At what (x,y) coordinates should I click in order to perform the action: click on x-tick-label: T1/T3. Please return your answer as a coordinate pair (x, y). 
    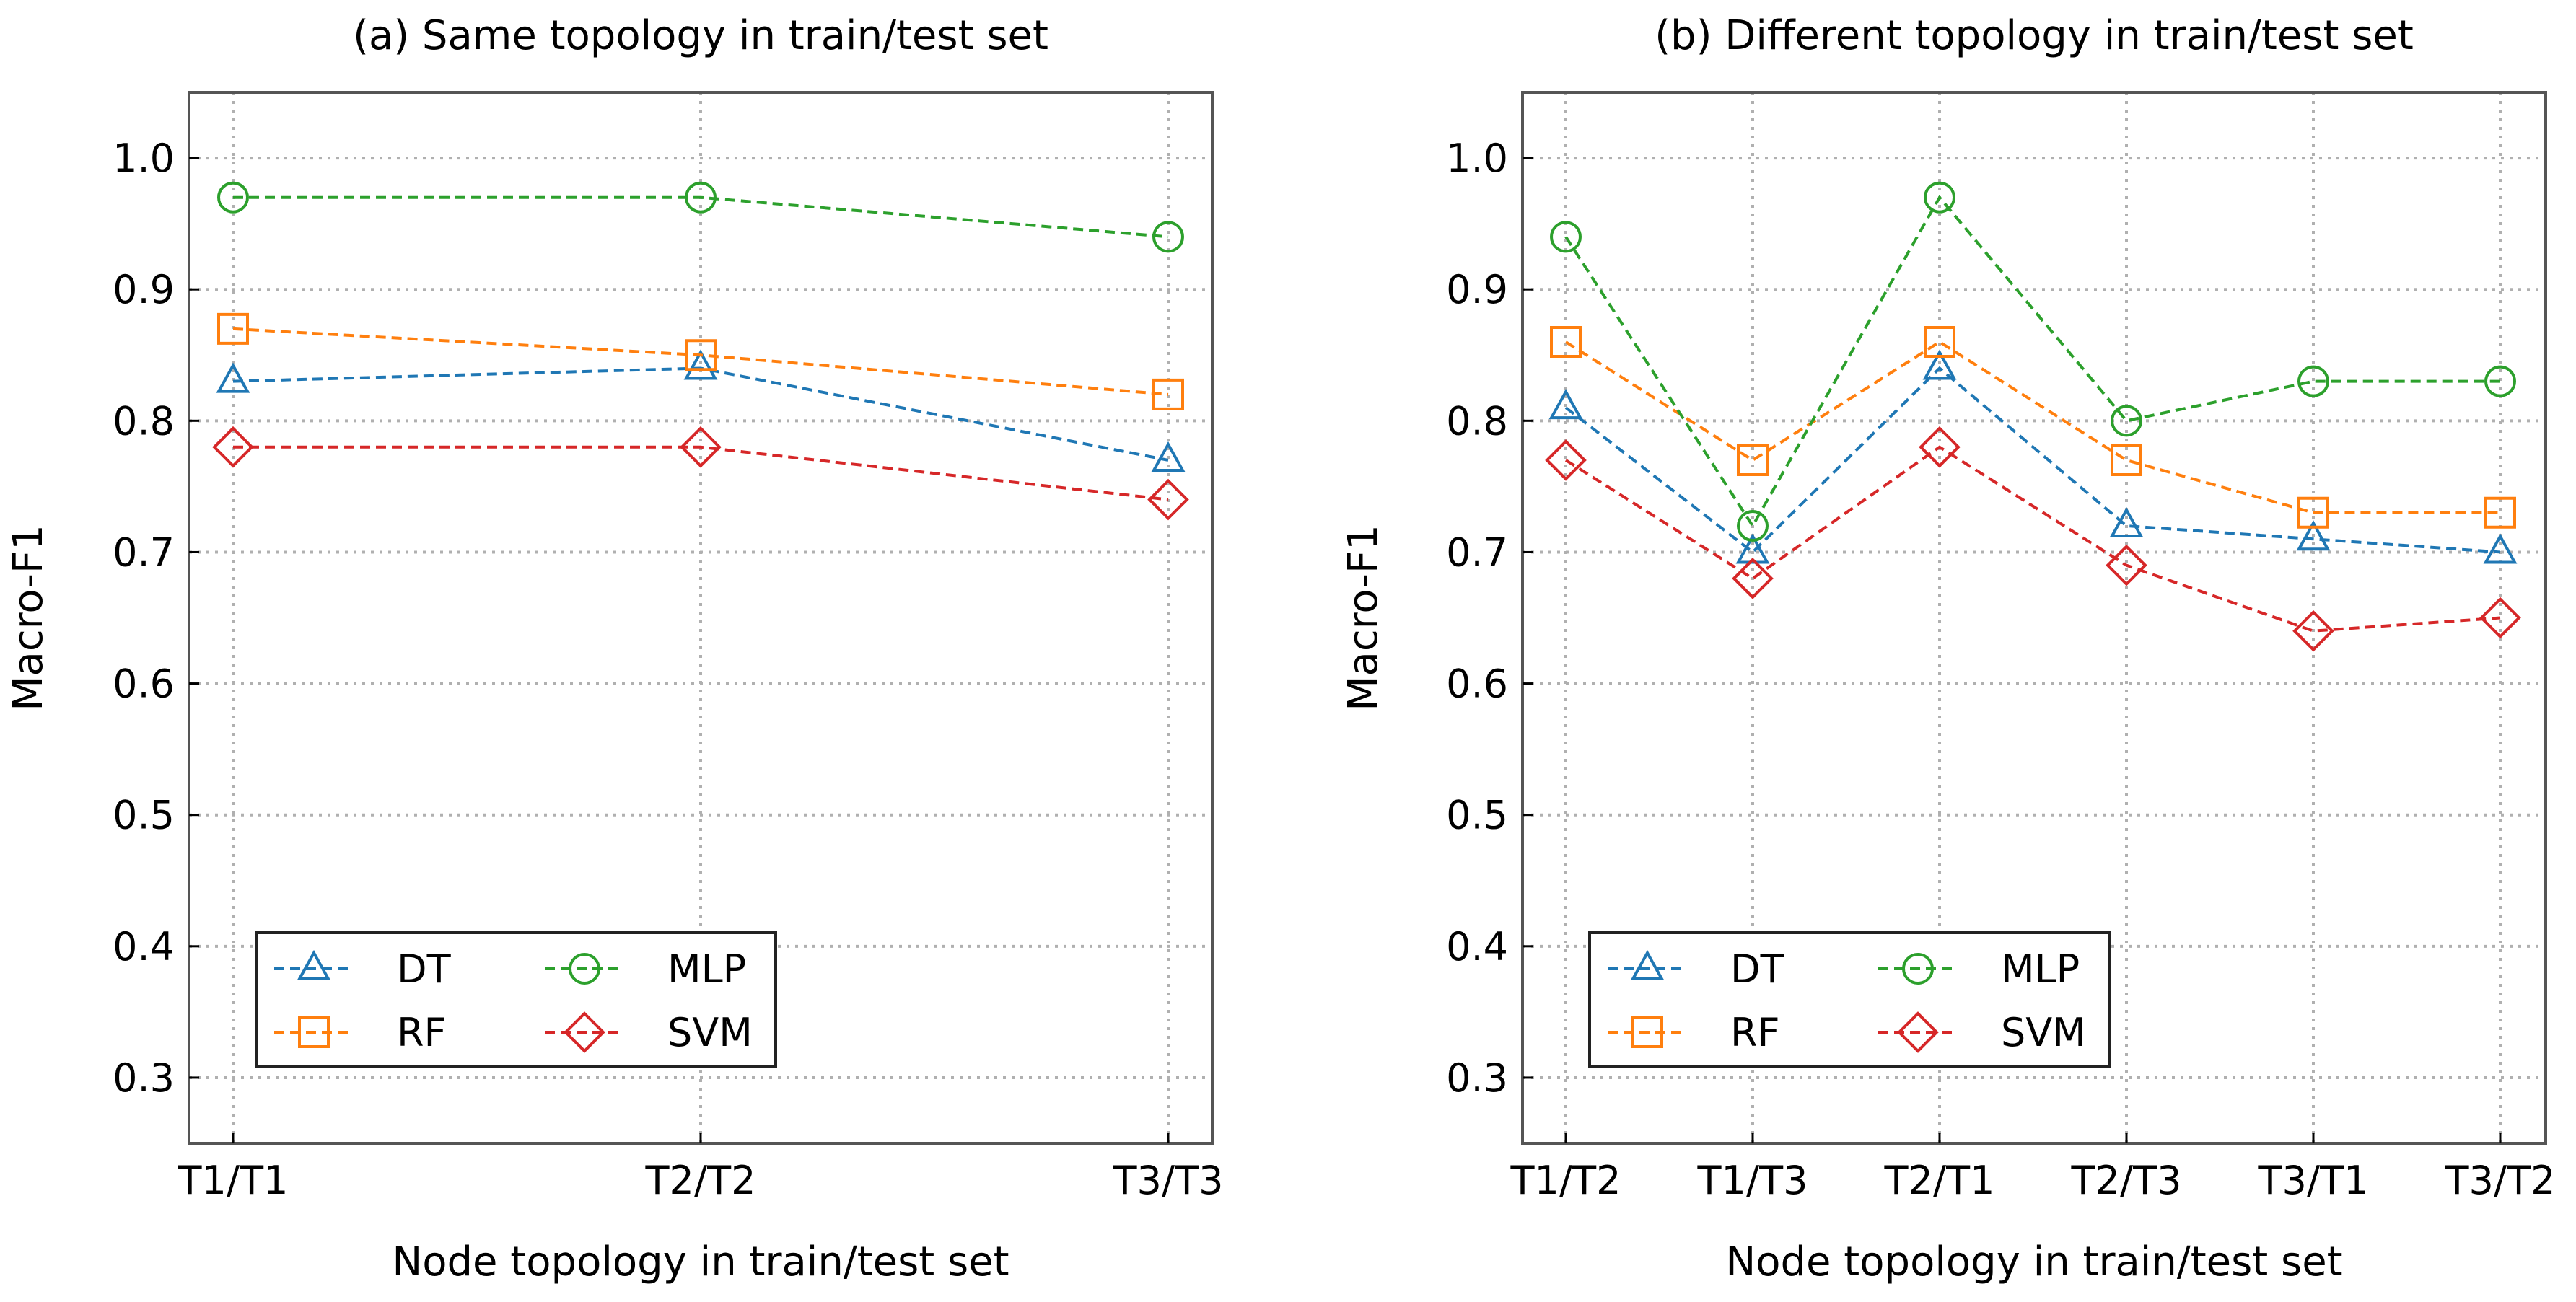
    Looking at the image, I should click on (1753, 1180).